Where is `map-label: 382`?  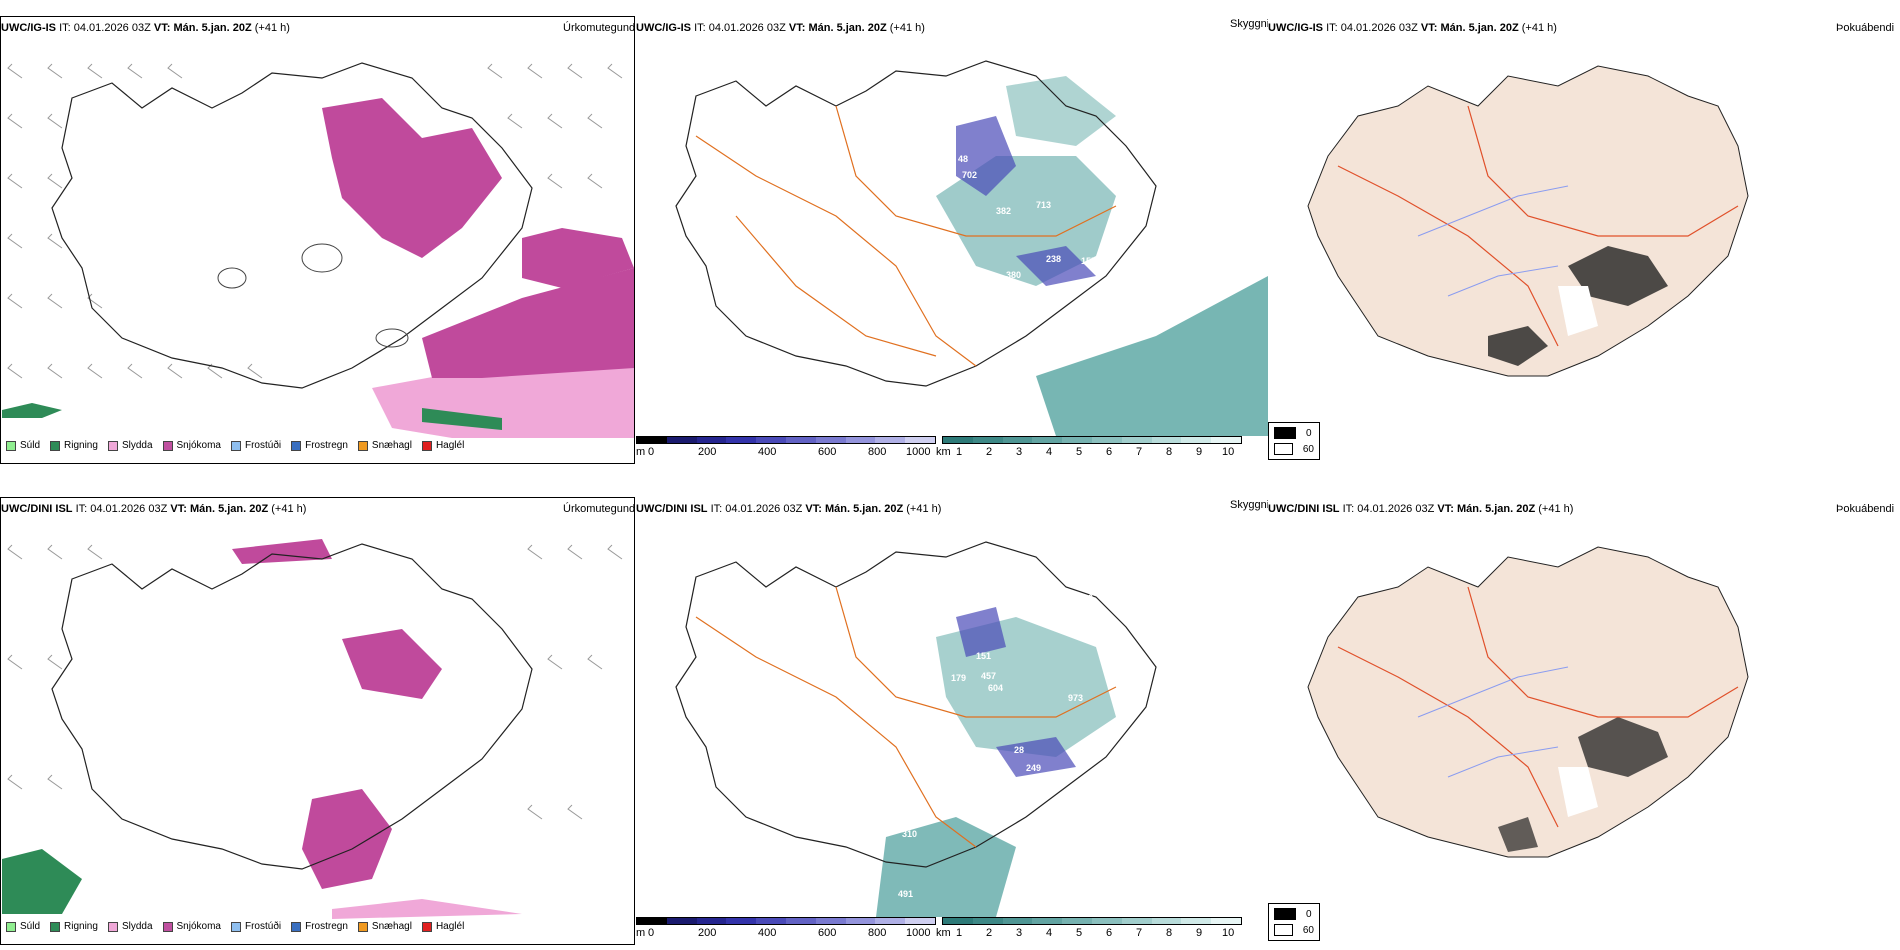 map-label: 382 is located at coordinates (1003, 211).